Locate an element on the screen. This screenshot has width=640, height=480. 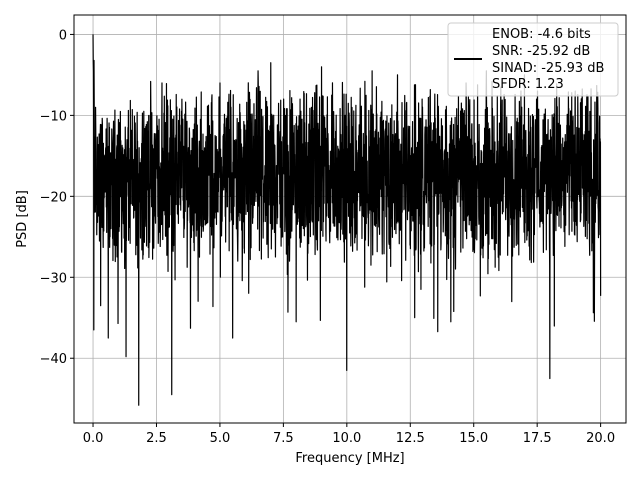
y-tick-label: −30 is located at coordinates (53, 278).